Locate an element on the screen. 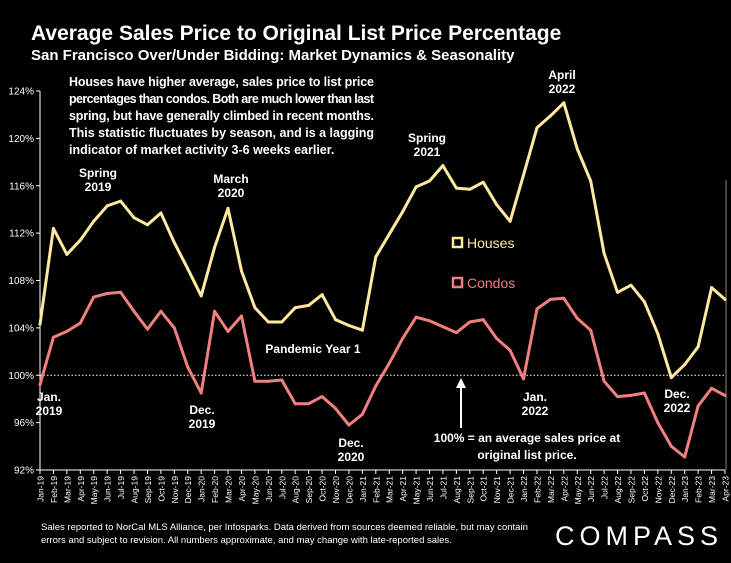  x-tick-label: Oct-20 is located at coordinates (323, 489).